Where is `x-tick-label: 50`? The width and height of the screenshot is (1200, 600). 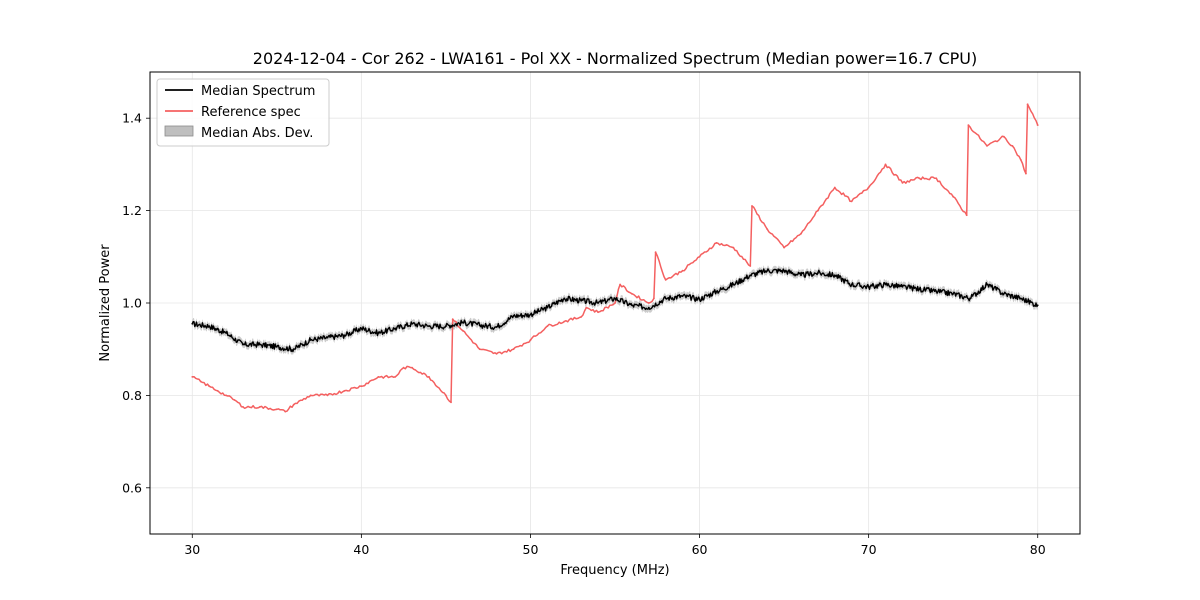 x-tick-label: 50 is located at coordinates (531, 549).